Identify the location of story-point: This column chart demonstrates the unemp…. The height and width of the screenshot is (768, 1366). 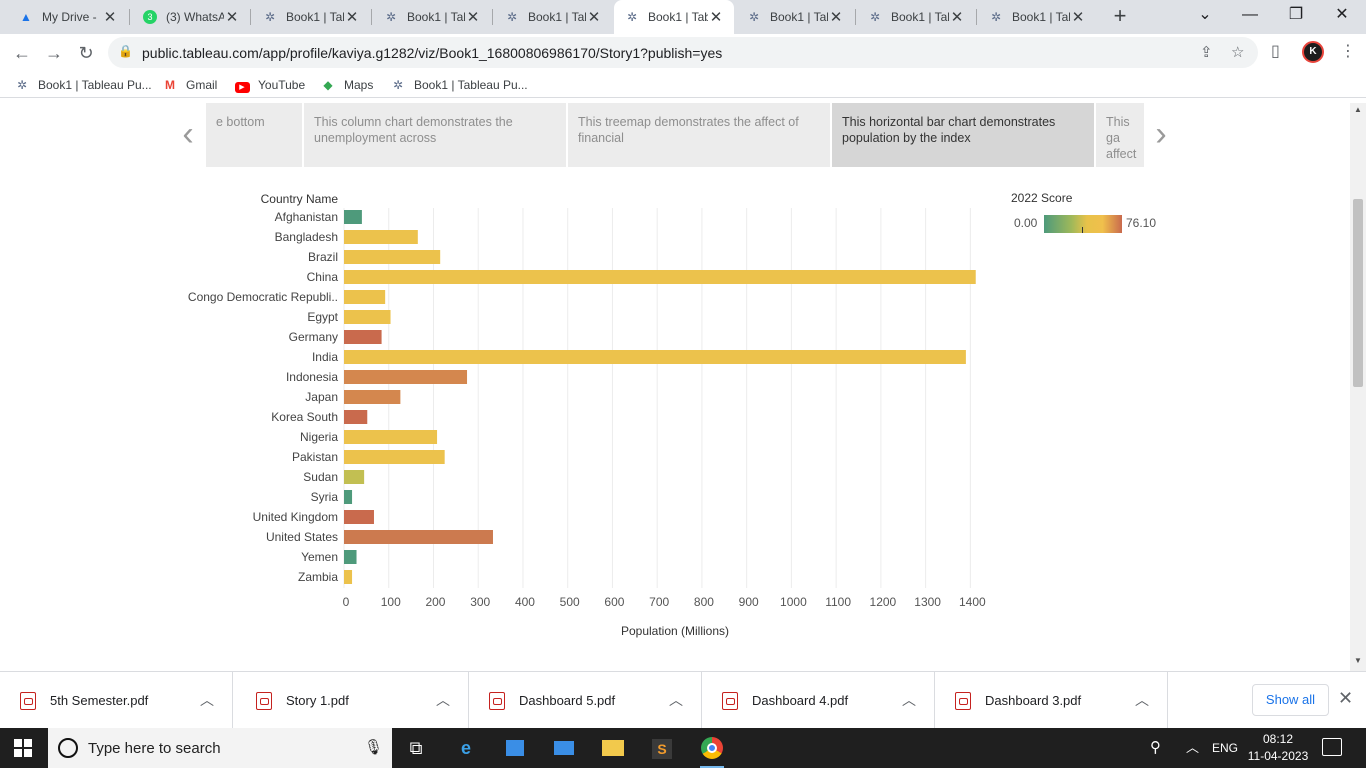
(435, 135).